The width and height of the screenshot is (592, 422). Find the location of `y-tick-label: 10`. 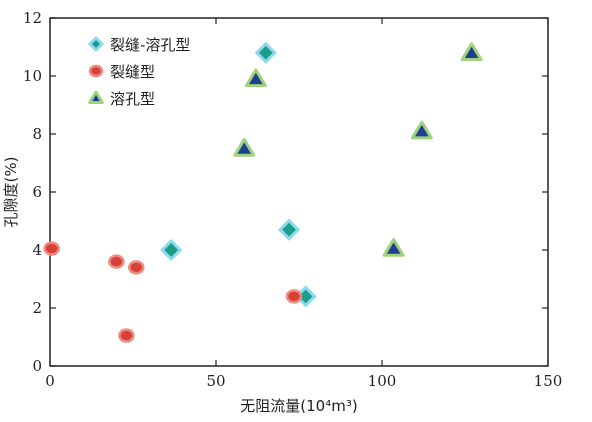

y-tick-label: 10 is located at coordinates (32, 76).